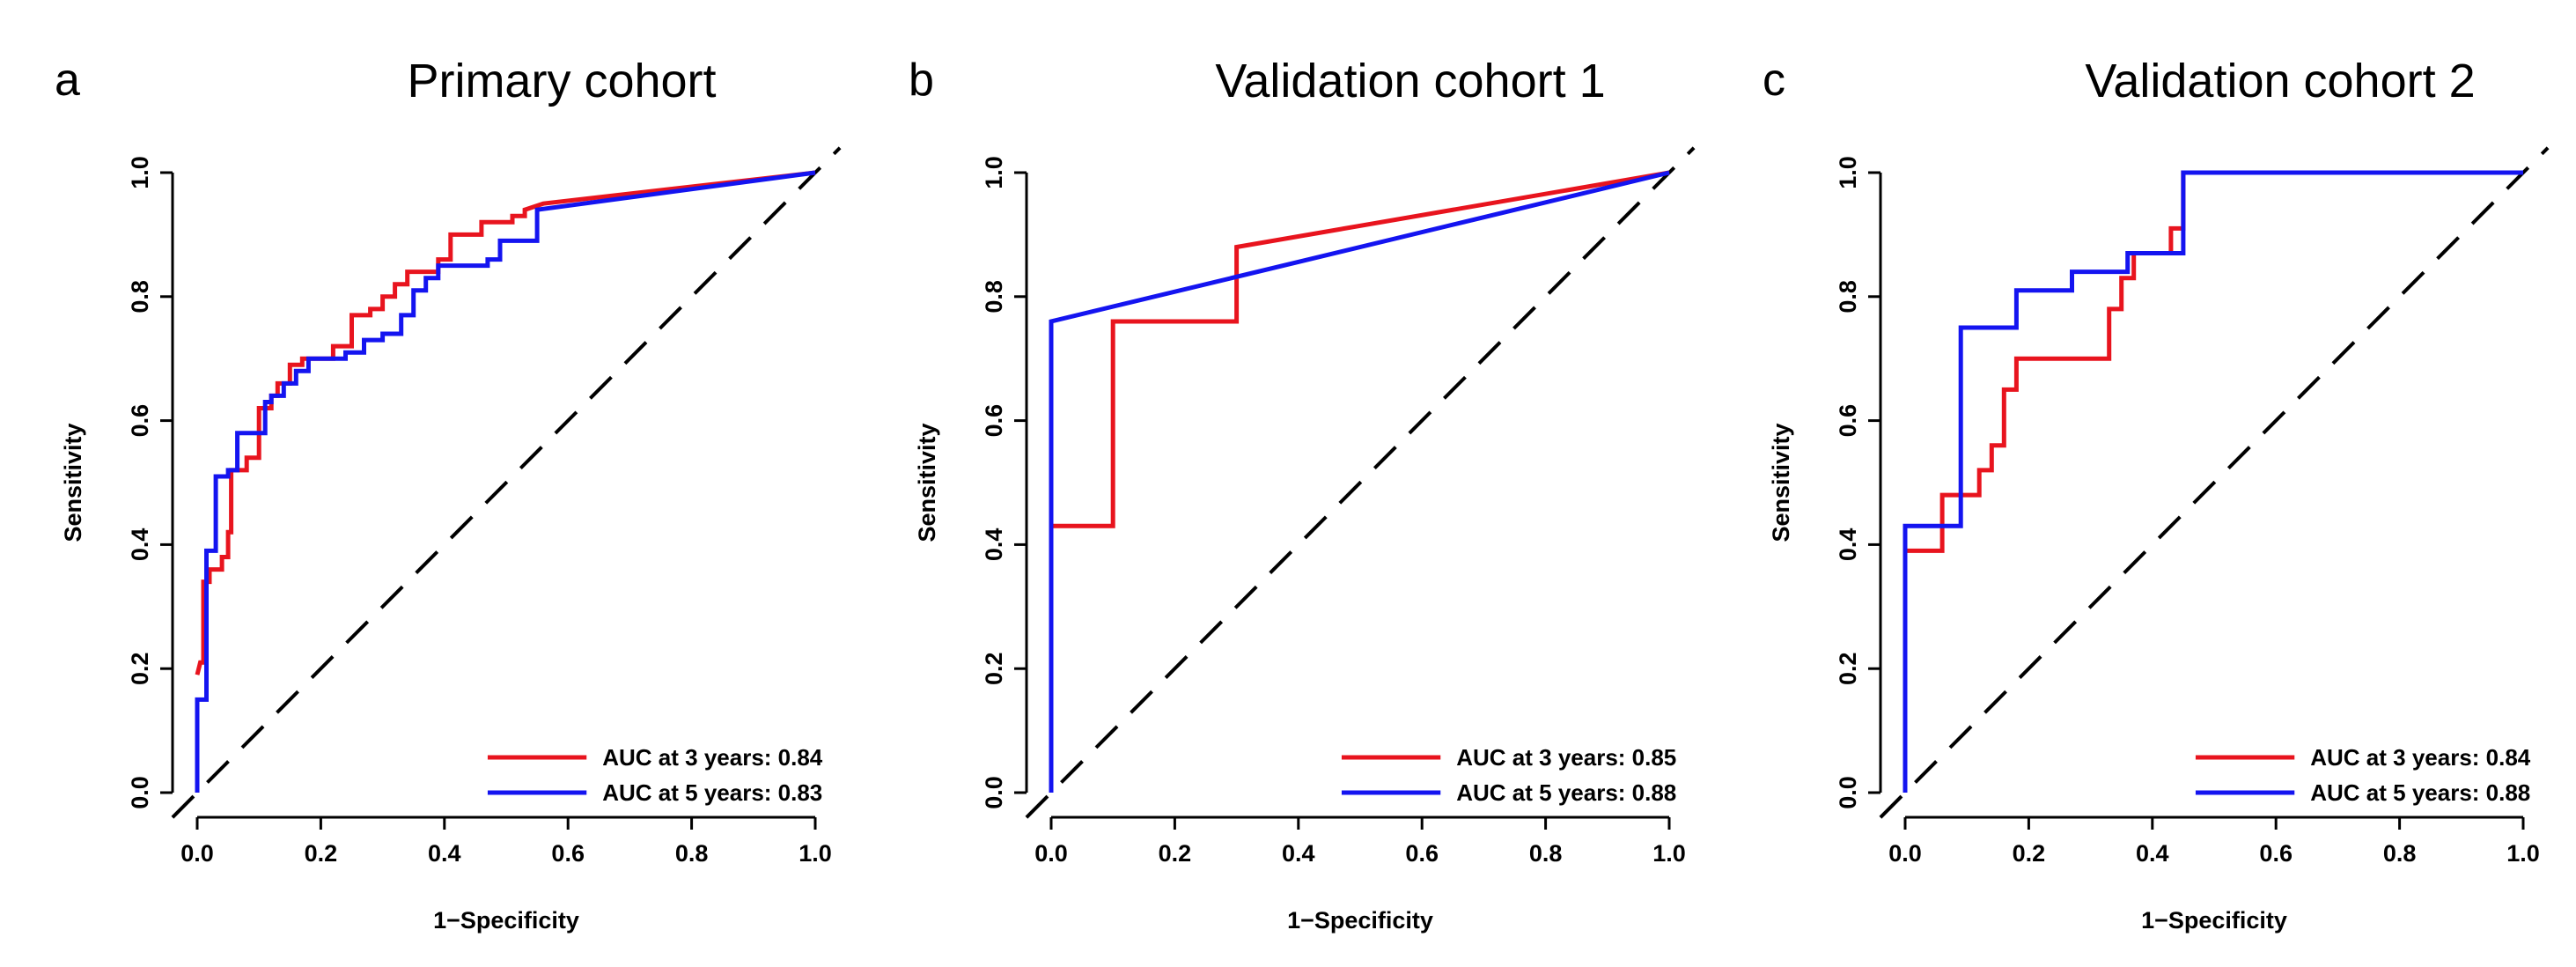  Describe the element at coordinates (1774, 80) in the screenshot. I see `panel-letter: c` at that location.